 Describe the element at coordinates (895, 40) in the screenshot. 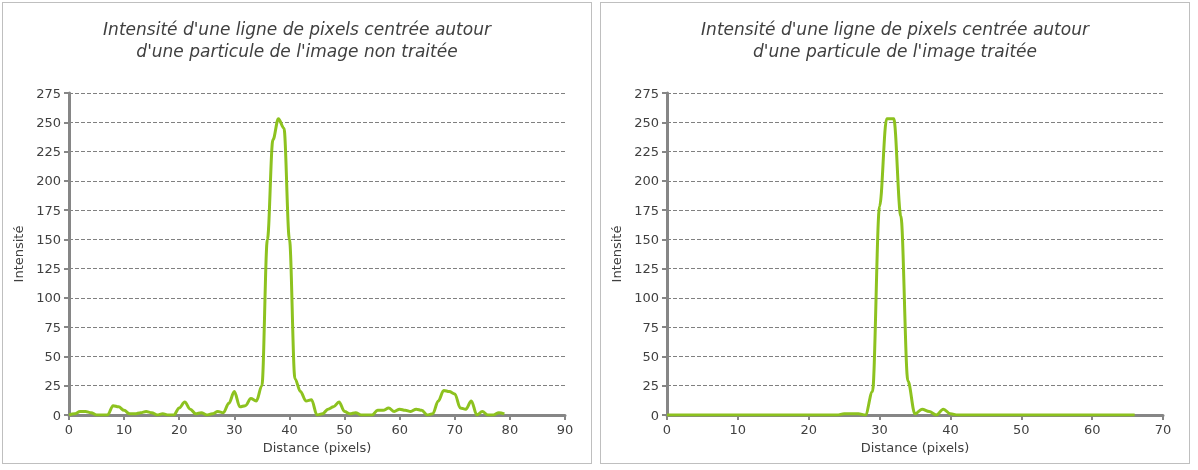

I see `chart-title: Intensité d'une ligne de pixels centrée autour d'une particule de l'image traitée` at that location.